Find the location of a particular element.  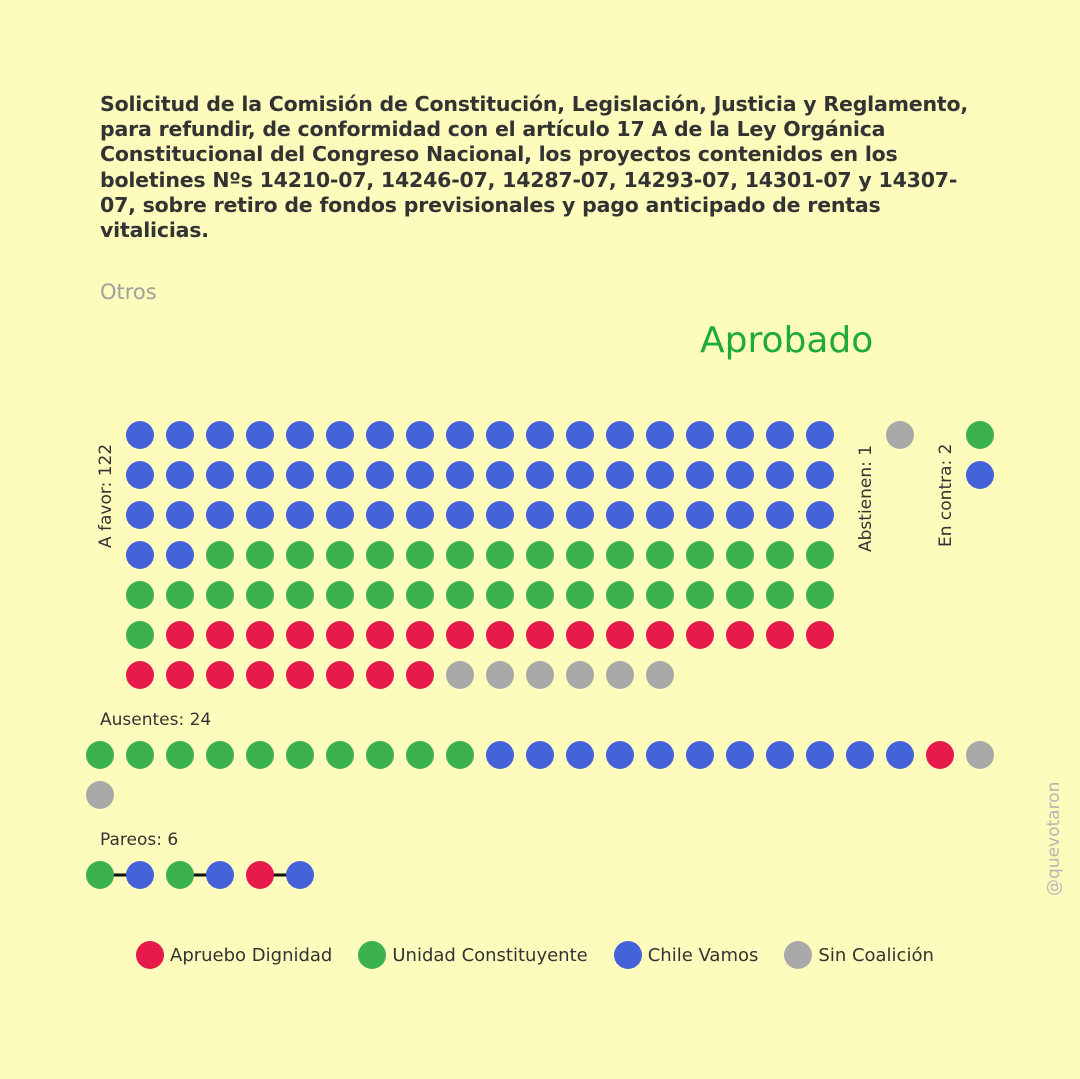

legend-item: Chile Vamos is located at coordinates (686, 955).